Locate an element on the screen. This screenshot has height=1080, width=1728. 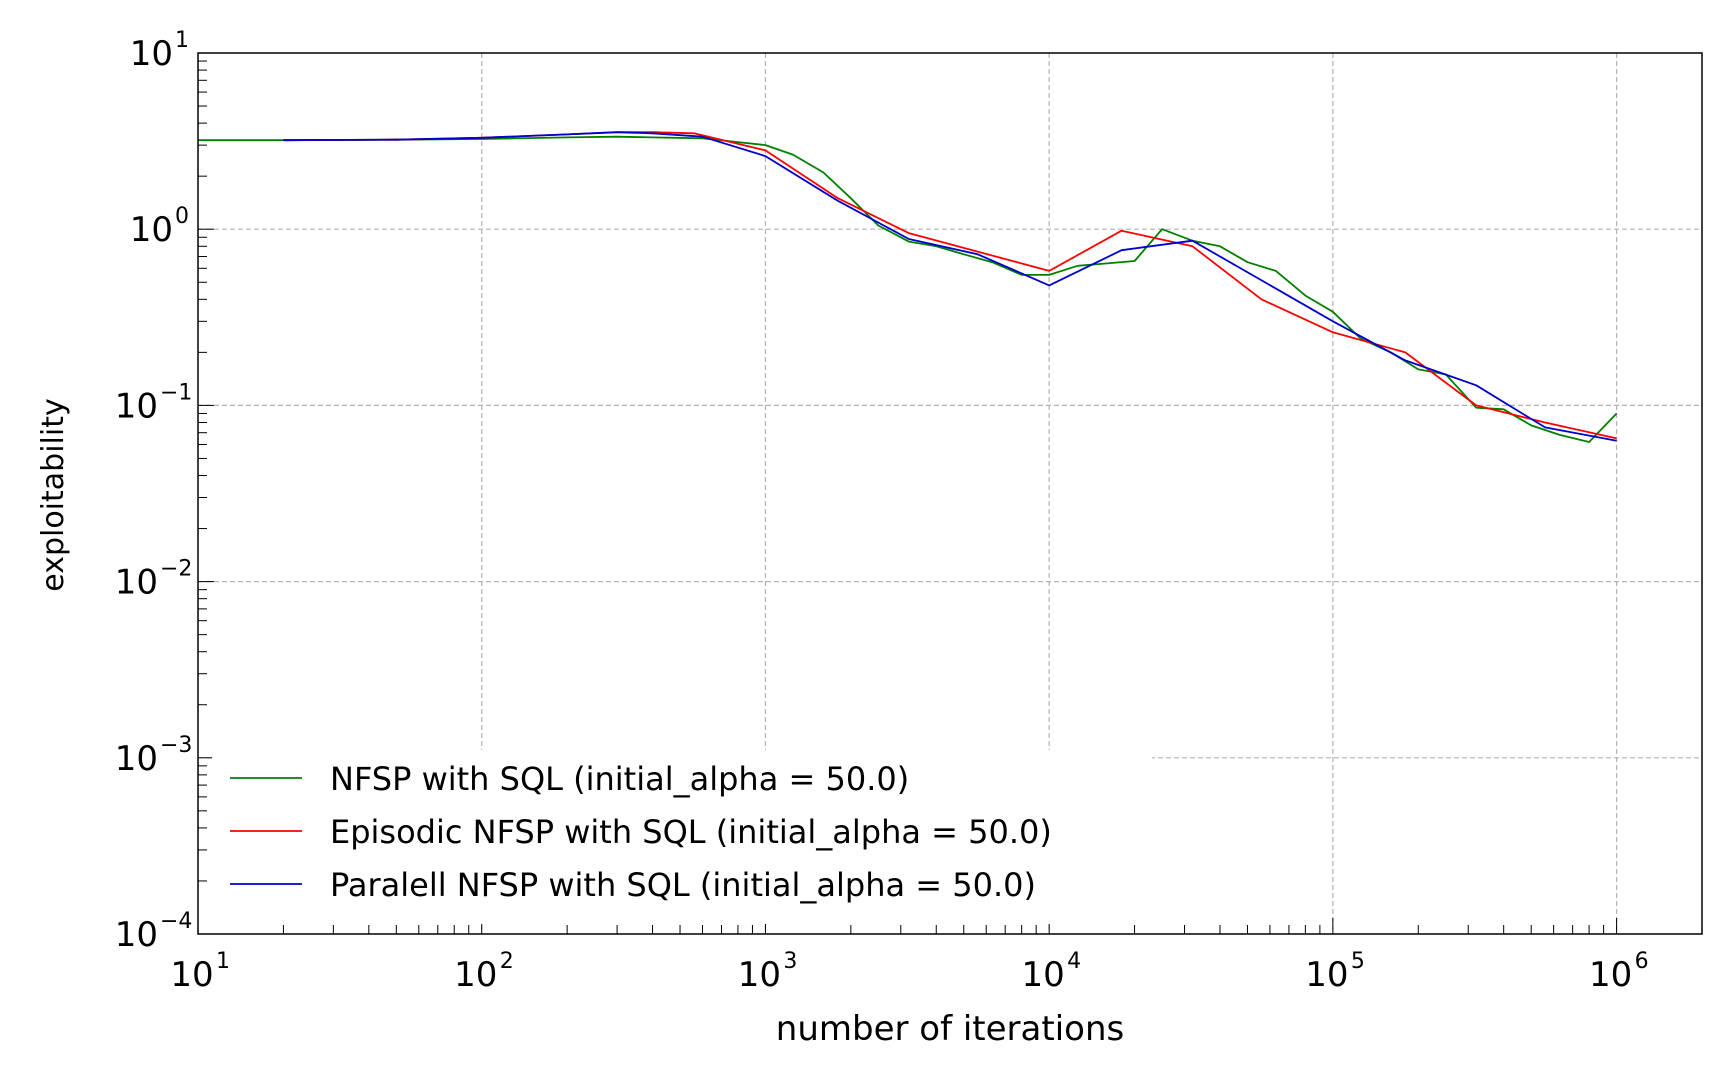
y-tick-exponent: −3 is located at coordinates (176, 745).